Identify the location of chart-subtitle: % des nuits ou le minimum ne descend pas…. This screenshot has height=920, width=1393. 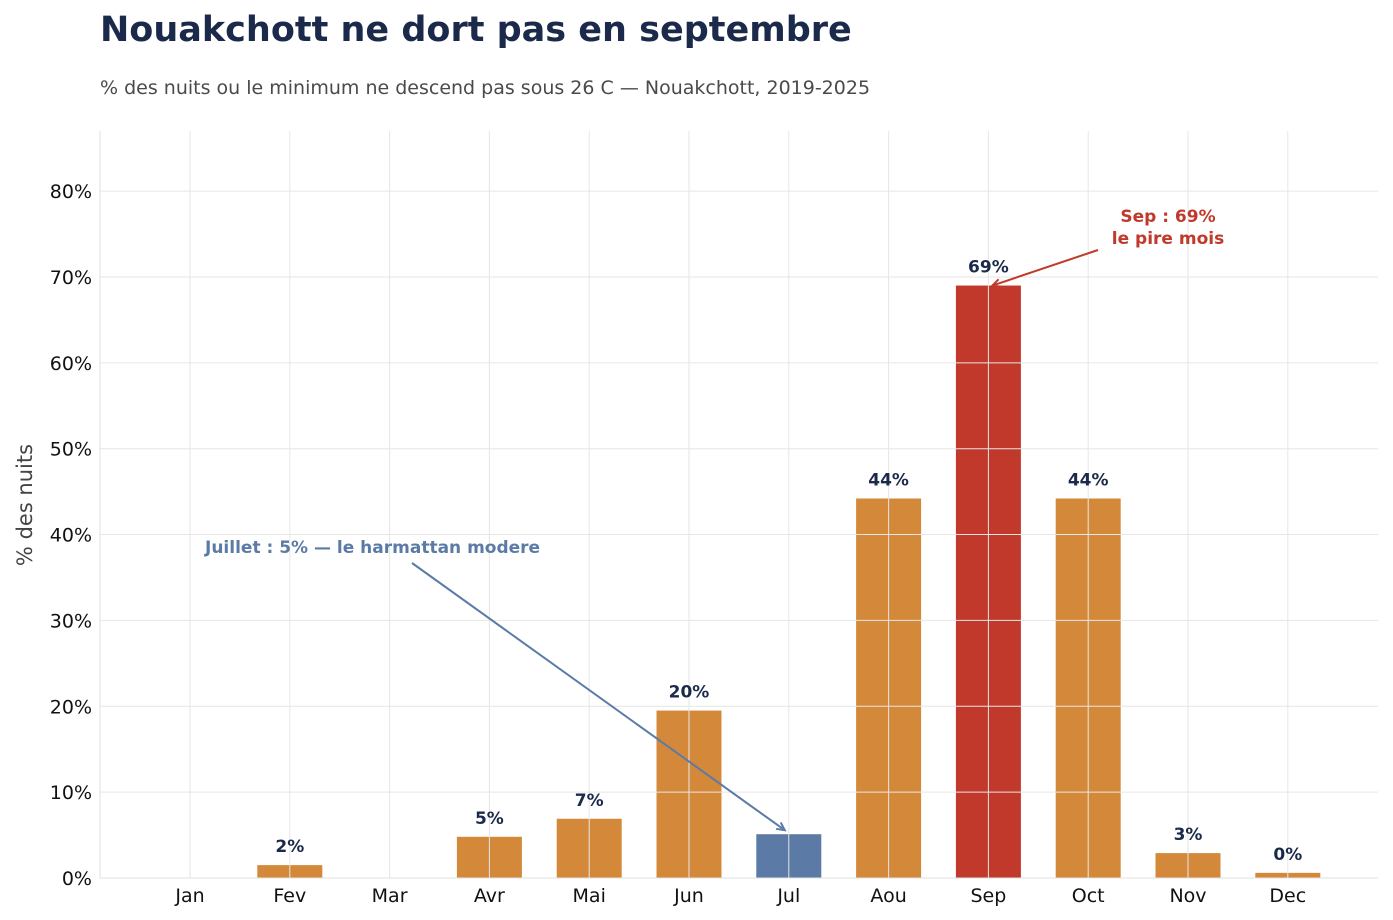
(485, 88).